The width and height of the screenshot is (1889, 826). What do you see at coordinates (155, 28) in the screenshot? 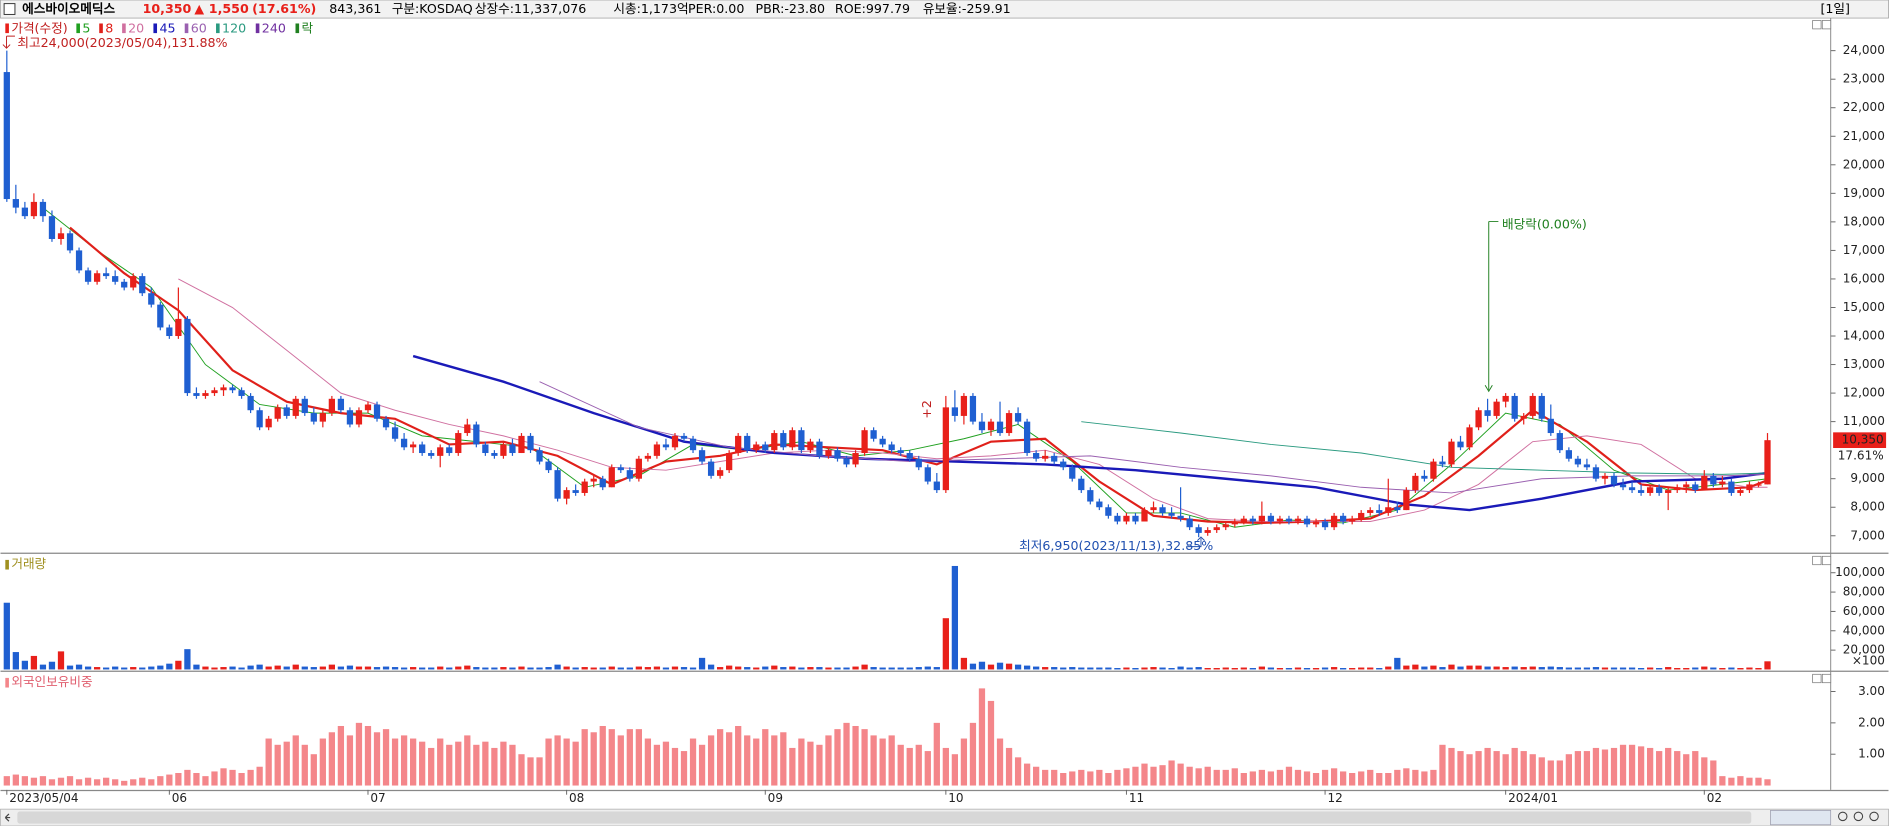
I see `legend-swatch` at bounding box center [155, 28].